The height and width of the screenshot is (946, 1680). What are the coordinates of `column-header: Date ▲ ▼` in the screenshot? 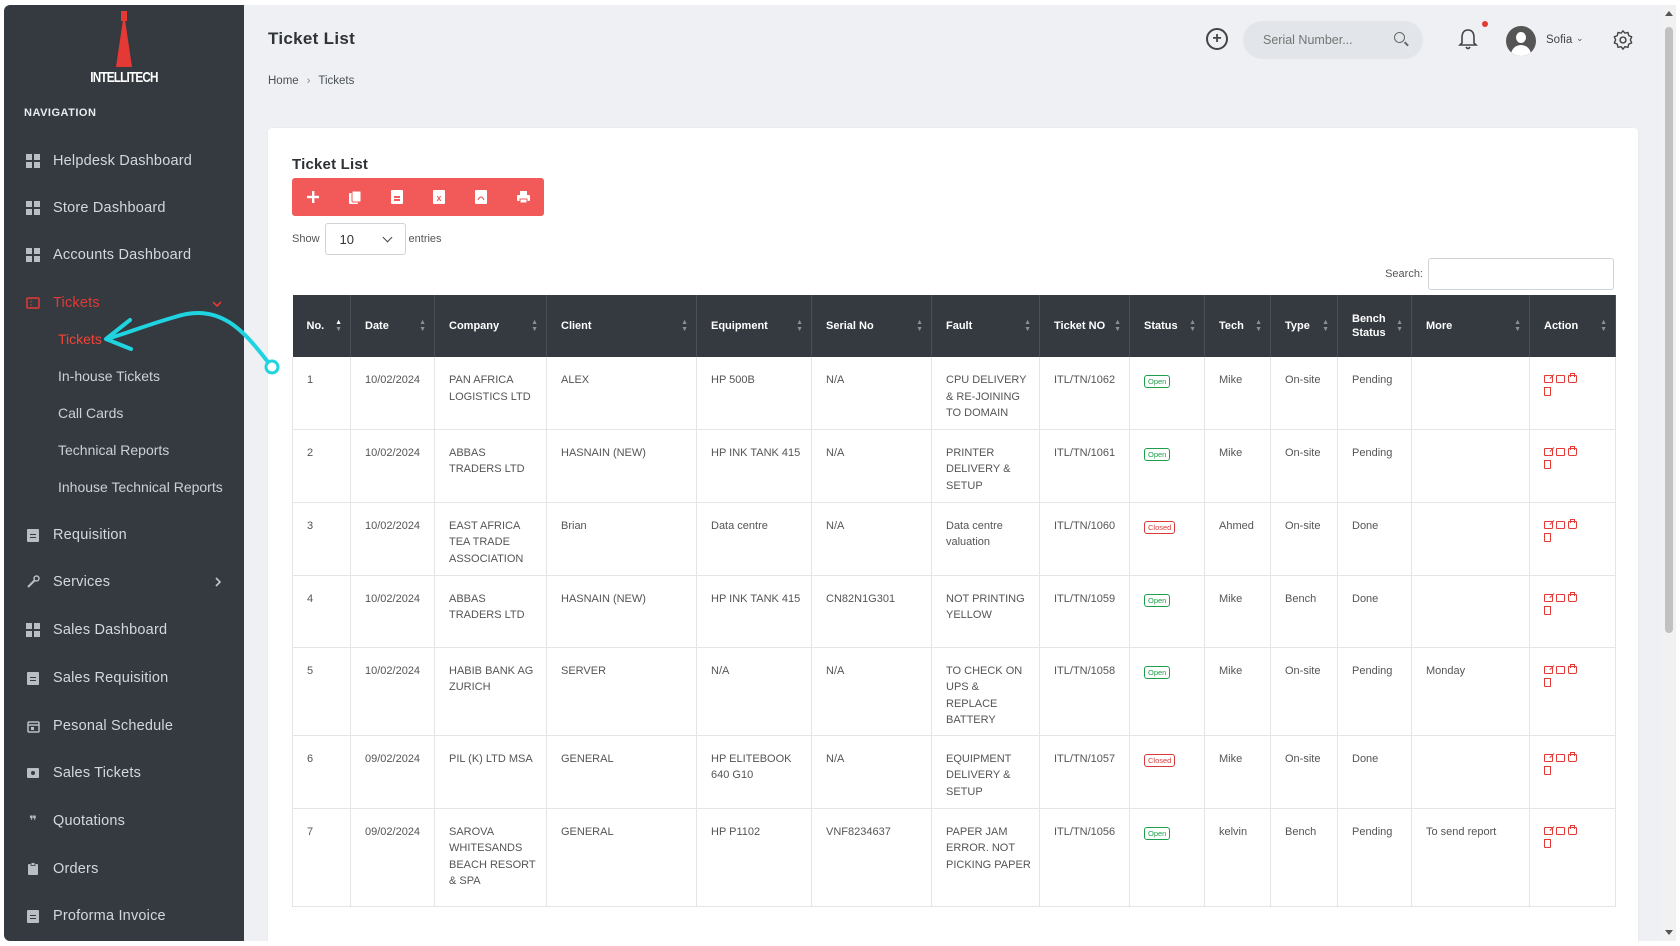 It's located at (392, 326).